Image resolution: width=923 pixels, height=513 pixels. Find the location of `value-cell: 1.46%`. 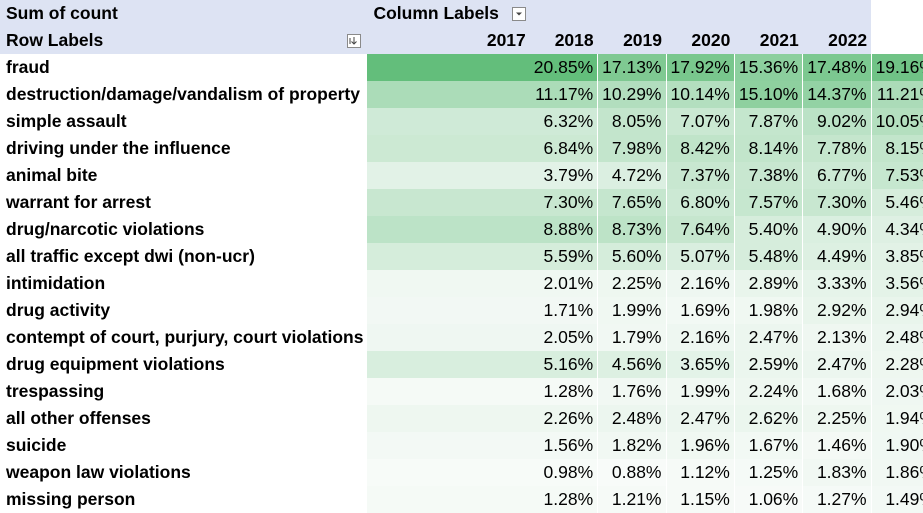

value-cell: 1.46% is located at coordinates (837, 445).